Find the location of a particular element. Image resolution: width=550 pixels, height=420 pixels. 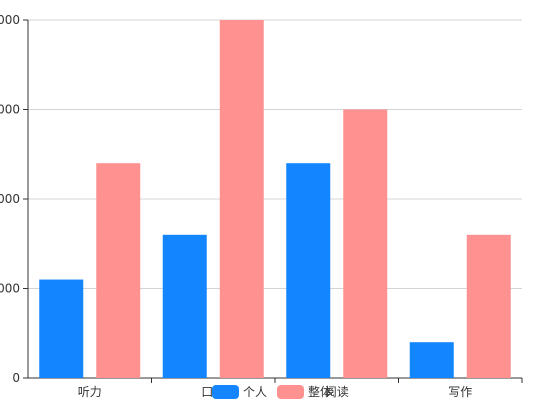

x-tick-label: 听力 is located at coordinates (90, 392).